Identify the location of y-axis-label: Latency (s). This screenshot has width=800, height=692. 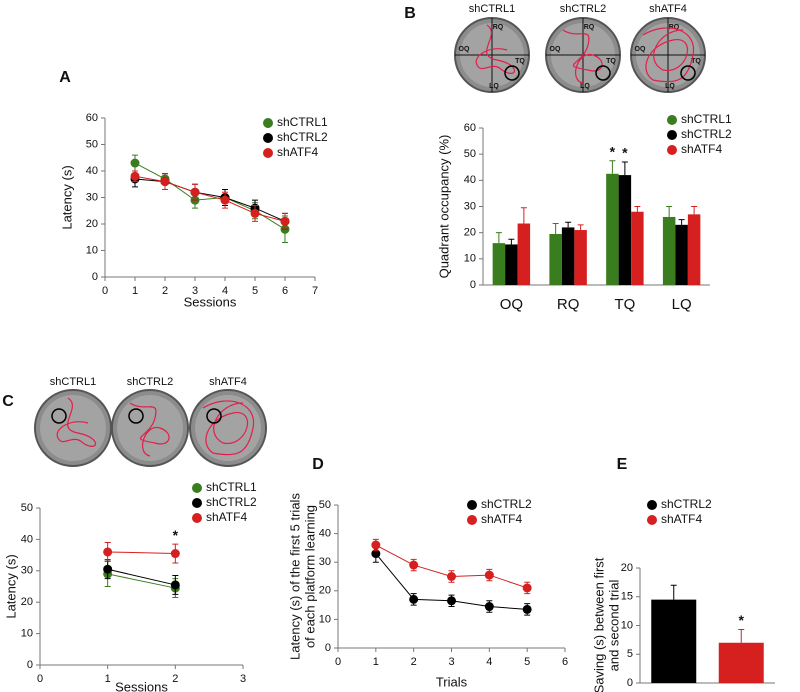
(66, 197).